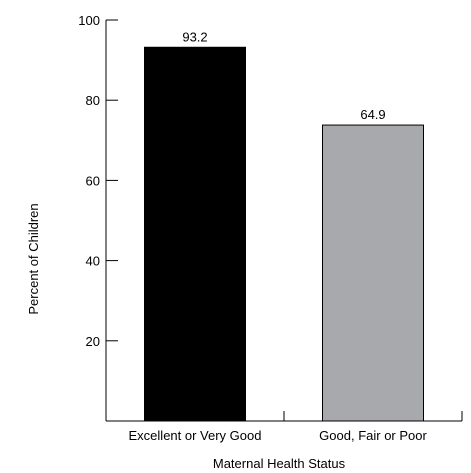 Image resolution: width=471 pixels, height=473 pixels. I want to click on x-category-label: Excellent or Very Good, so click(195, 435).